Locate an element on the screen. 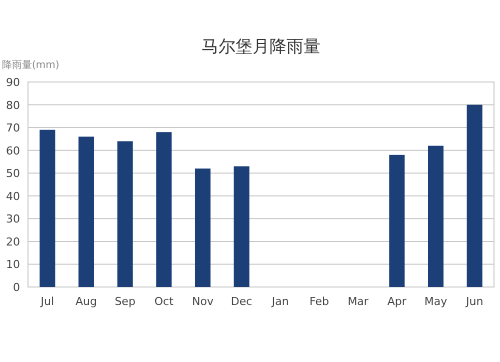  x-tick-label: May is located at coordinates (436, 301).